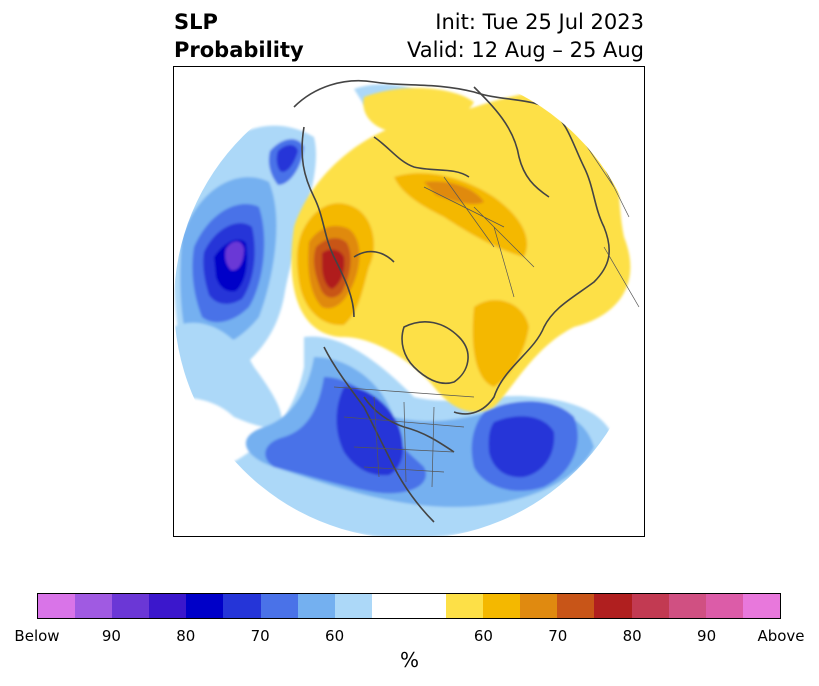  I want to click on legend-colorbar, so click(409, 606).